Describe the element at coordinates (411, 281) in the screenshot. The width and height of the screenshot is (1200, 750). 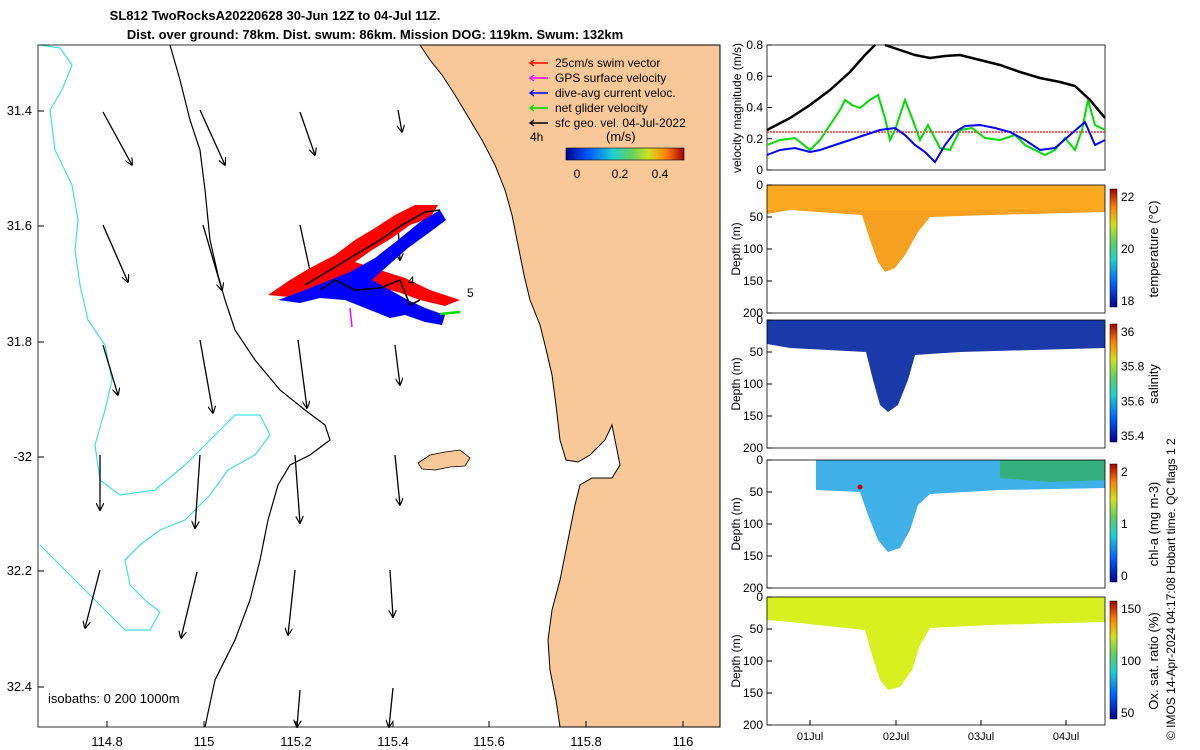
I see `track-label-4: 4` at that location.